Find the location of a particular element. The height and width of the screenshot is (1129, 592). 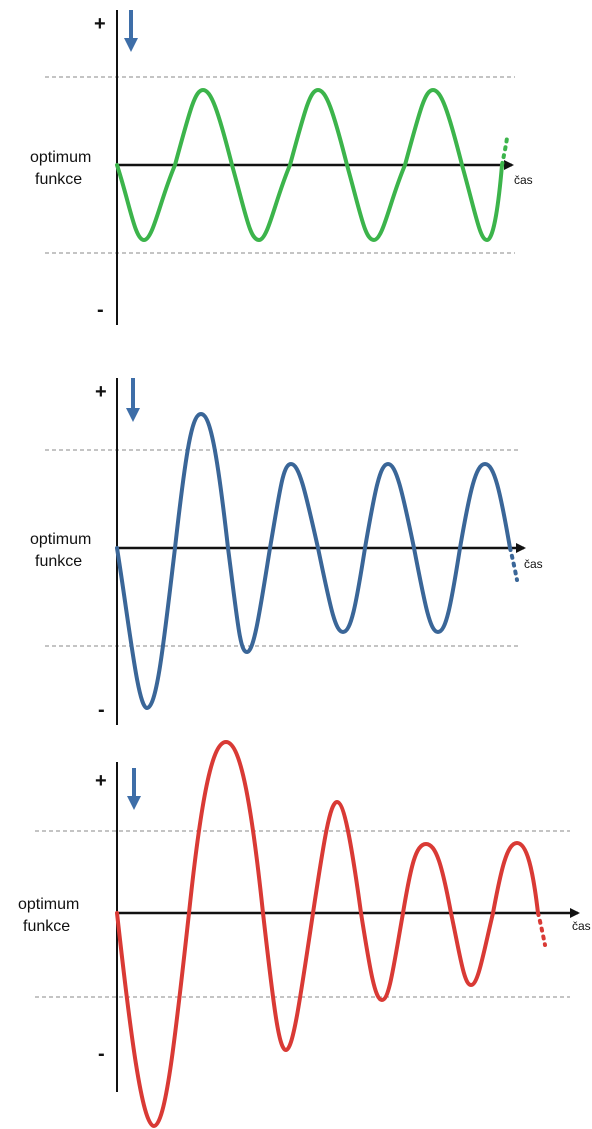

green-wave-continuation is located at coordinates (504, 151).